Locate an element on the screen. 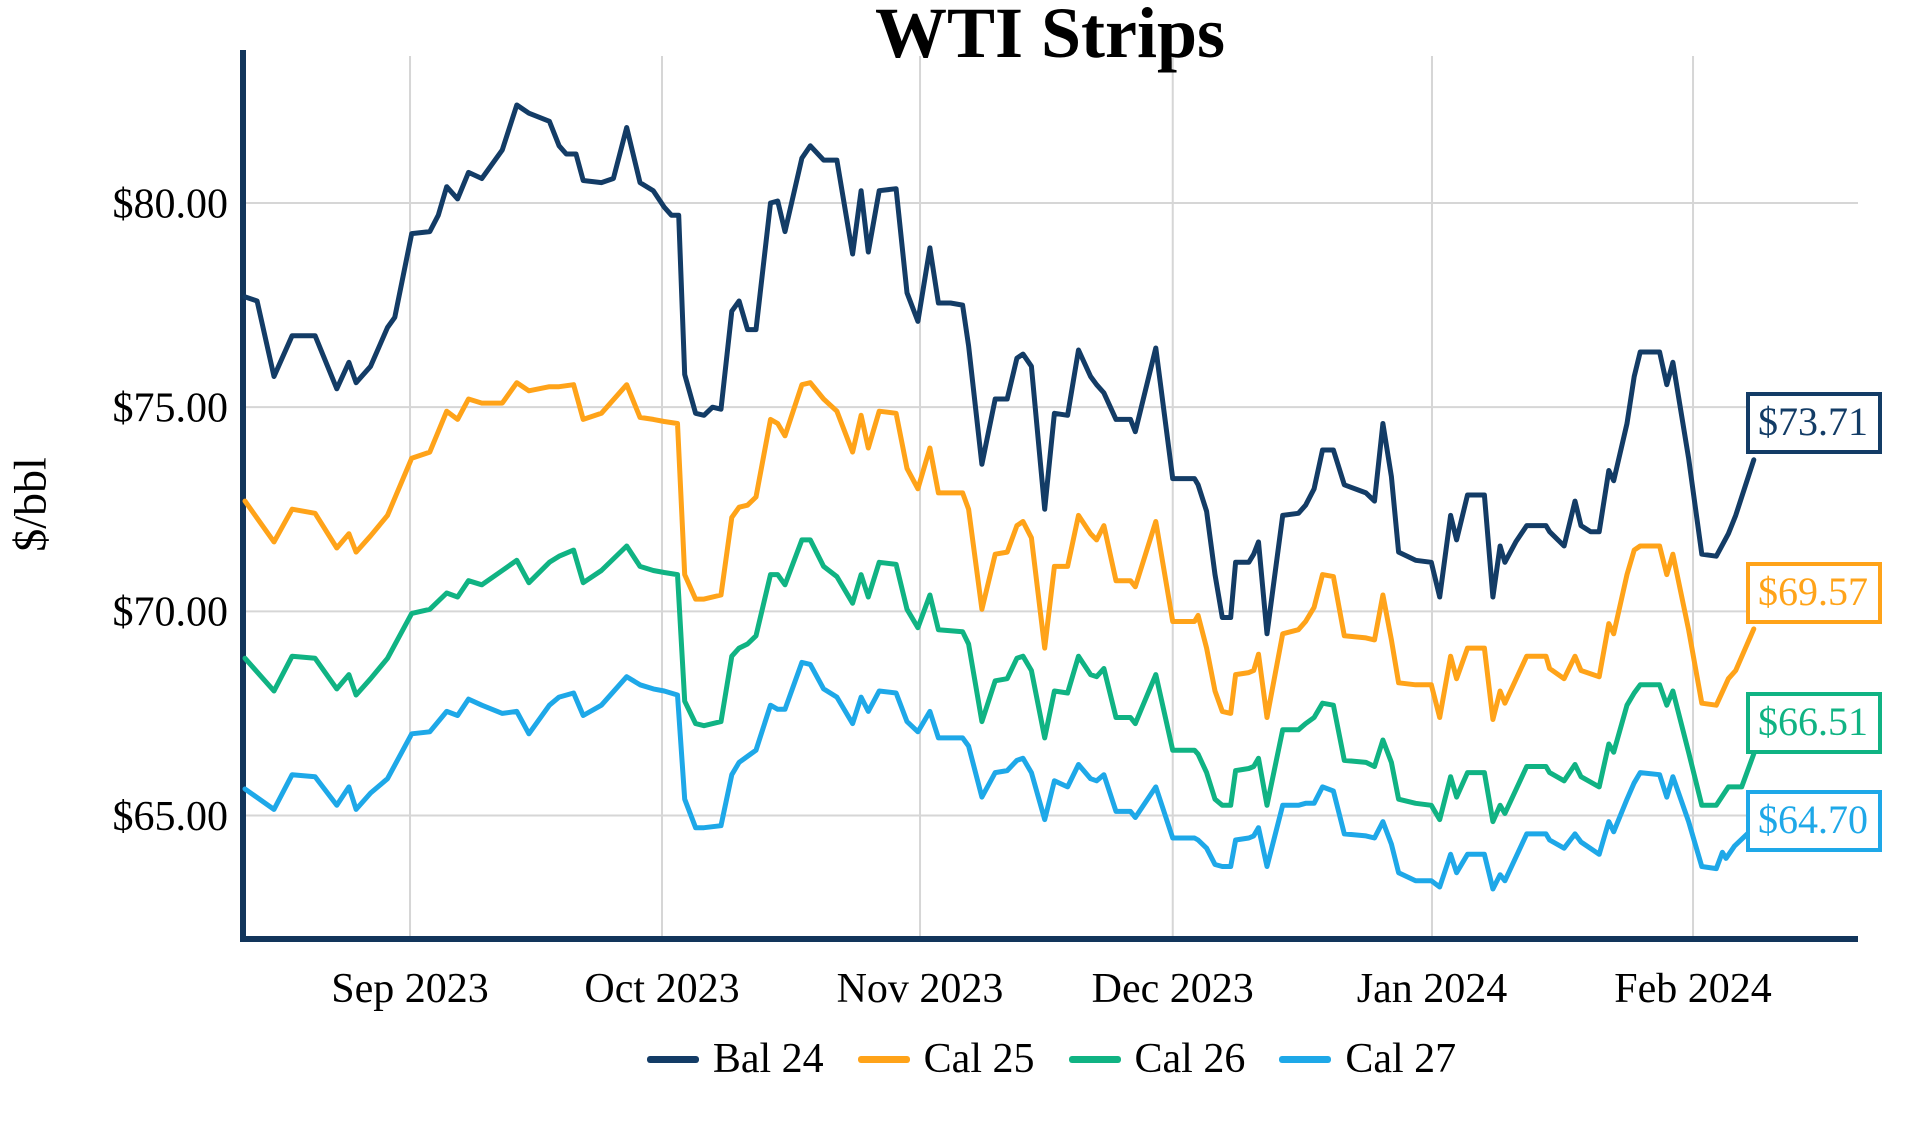 Image resolution: width=1920 pixels, height=1128 pixels. legend-label-cal27: Cal 27 is located at coordinates (1401, 1059).